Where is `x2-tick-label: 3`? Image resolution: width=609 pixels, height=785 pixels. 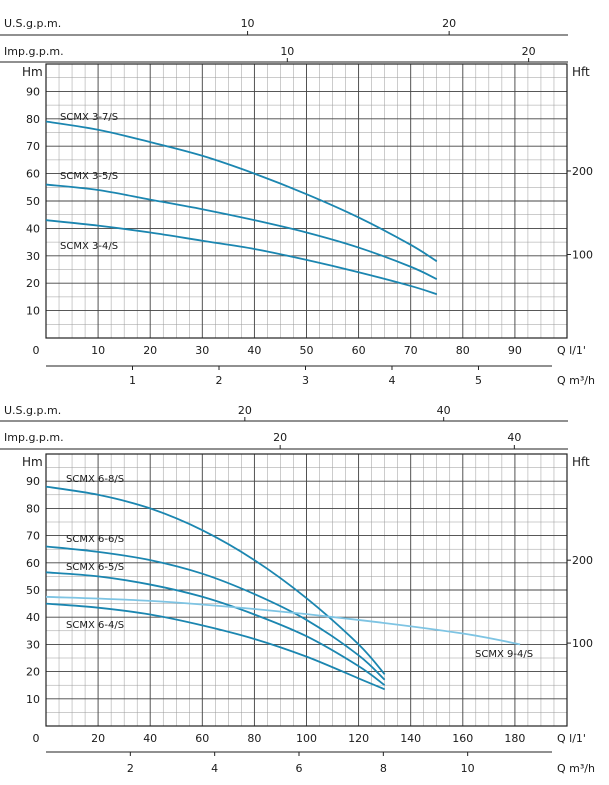
x2-tick-label: 3 is located at coordinates (305, 380).